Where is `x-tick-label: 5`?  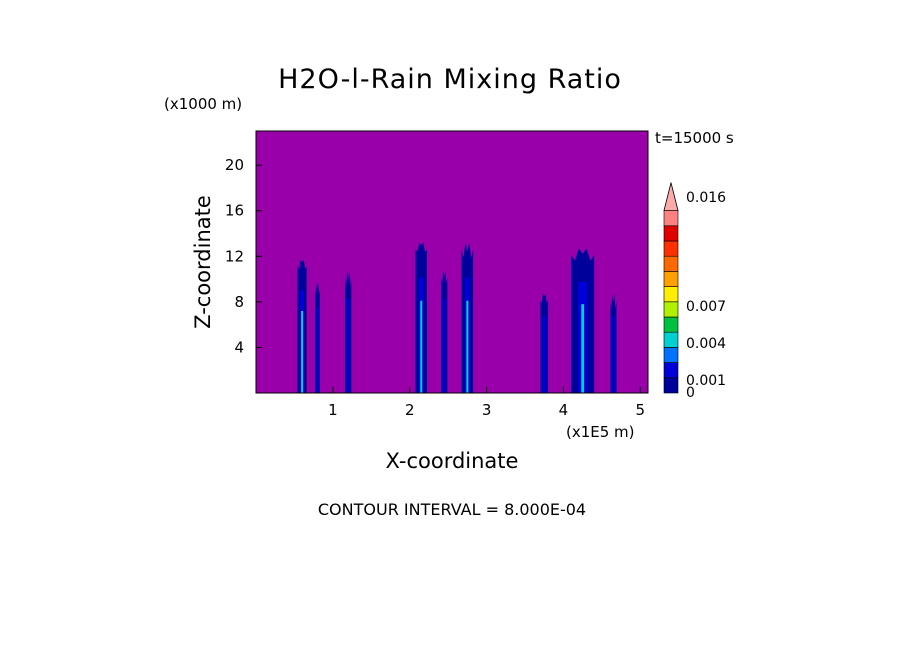
x-tick-label: 5 is located at coordinates (641, 410).